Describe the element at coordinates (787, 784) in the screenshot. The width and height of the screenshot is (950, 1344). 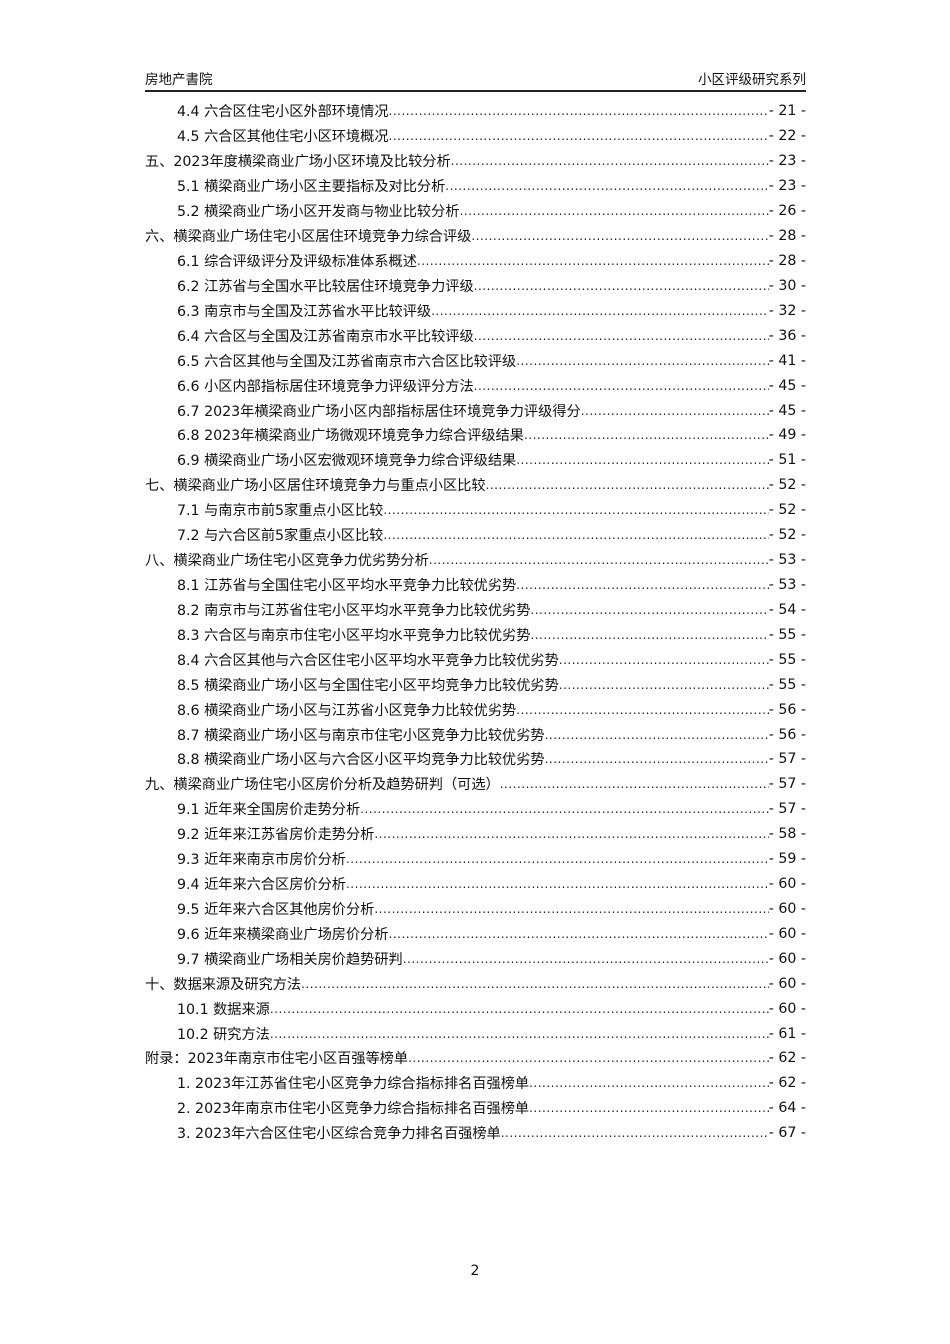
I see `toc-entry-page: - 57 -` at that location.